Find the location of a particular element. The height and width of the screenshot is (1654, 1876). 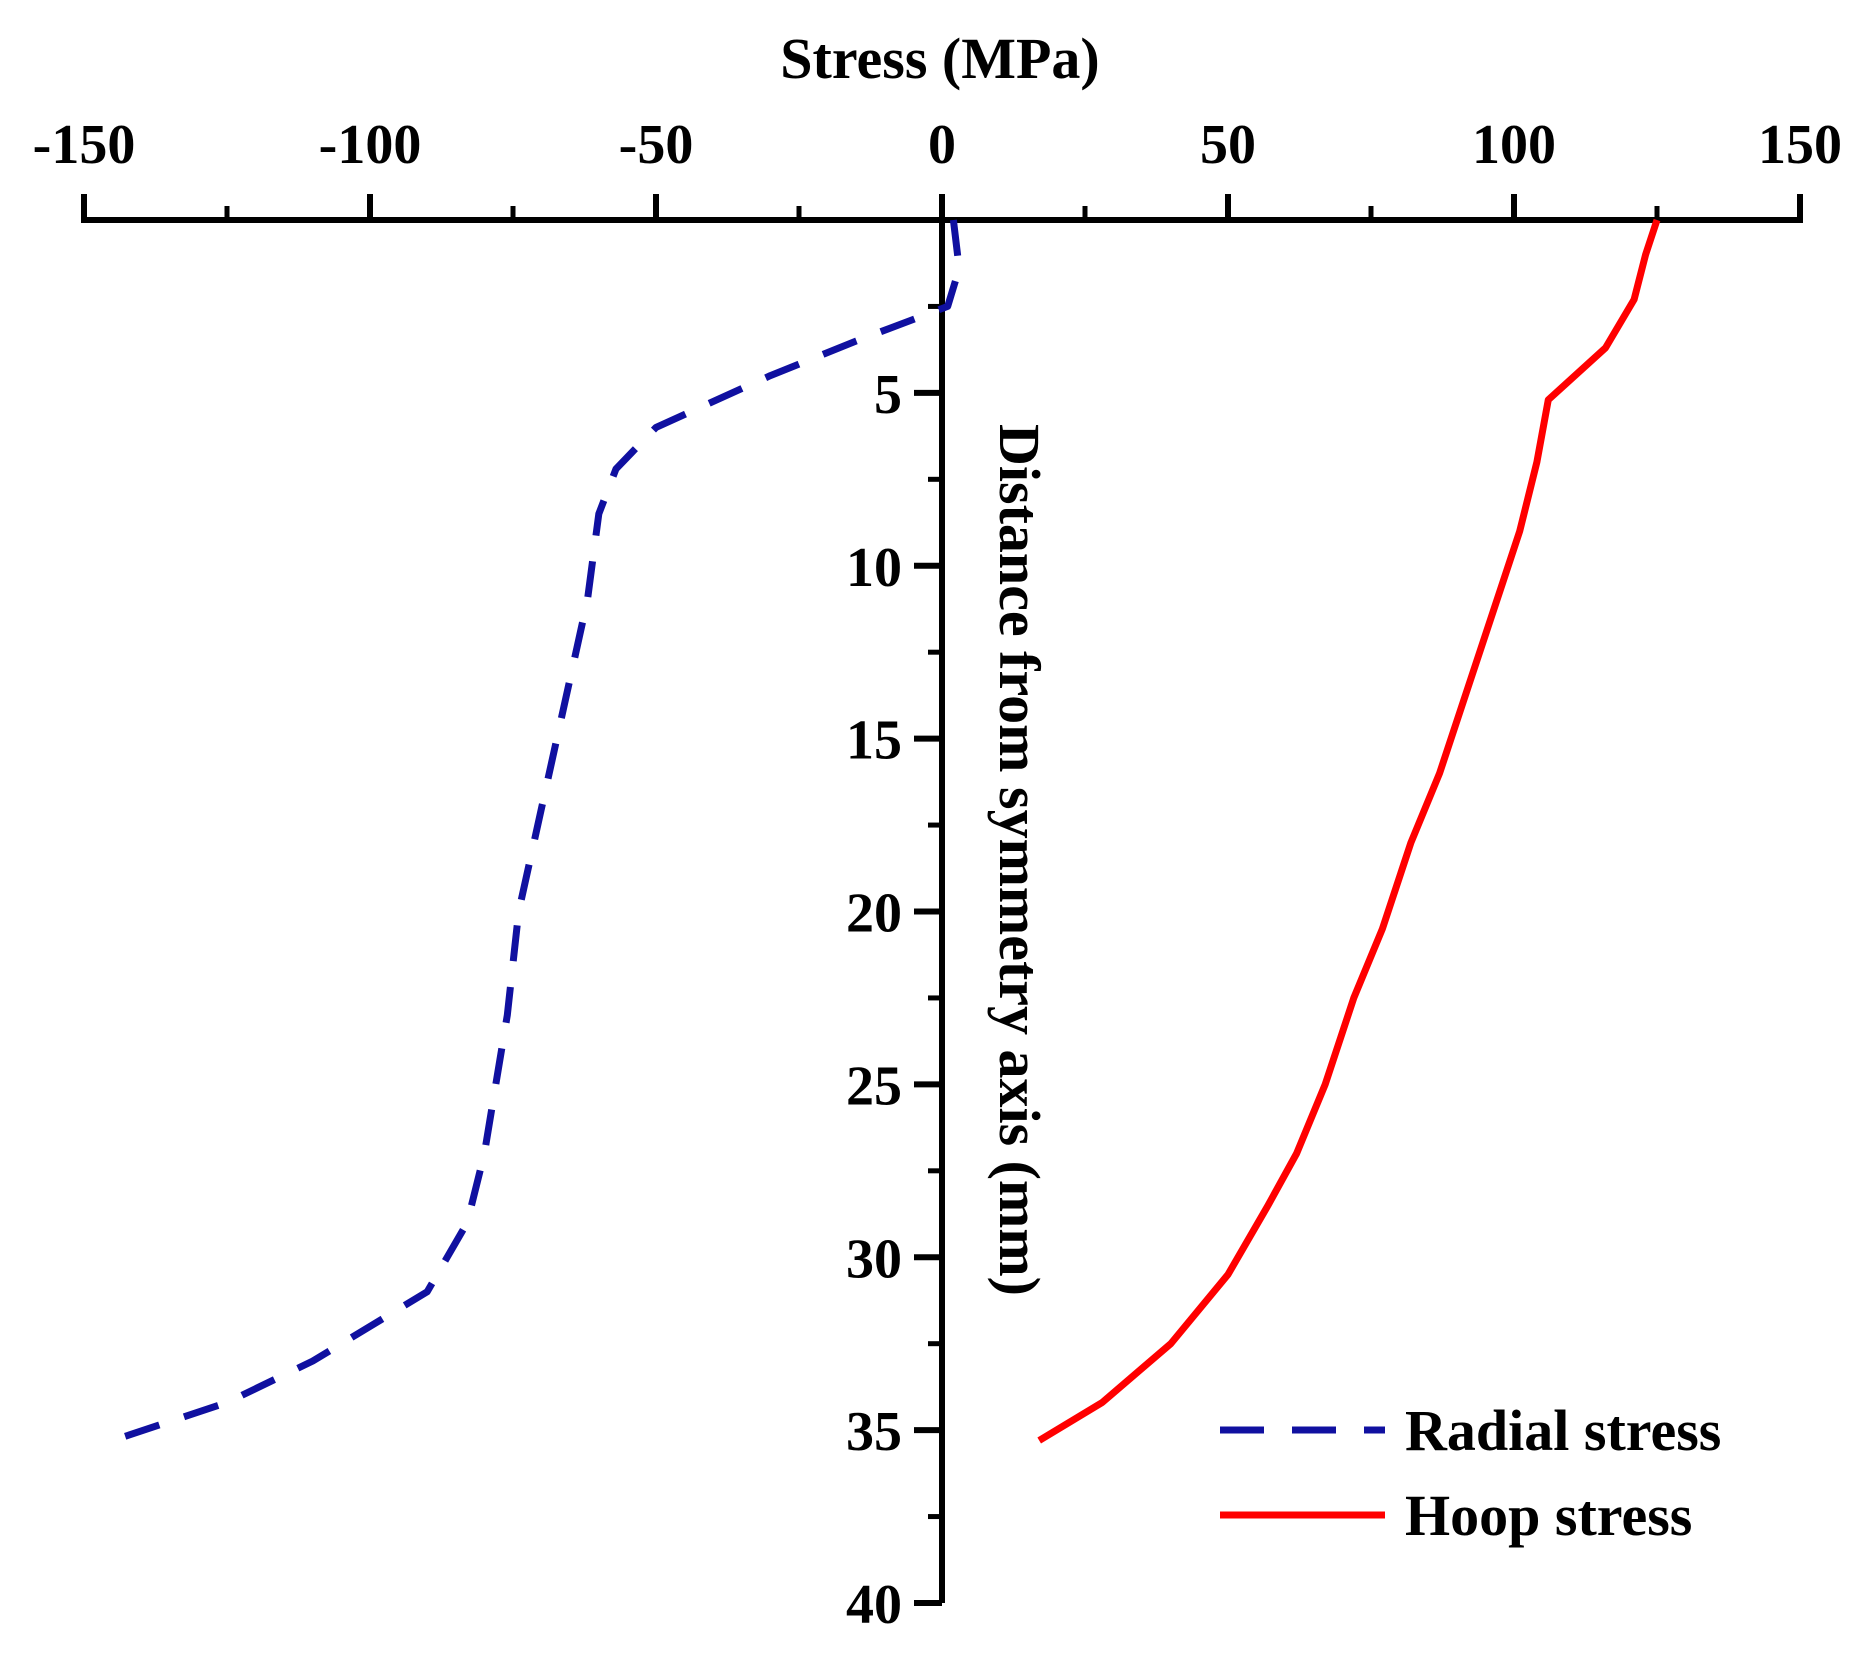

x-tick-label: 100 is located at coordinates (1514, 145).